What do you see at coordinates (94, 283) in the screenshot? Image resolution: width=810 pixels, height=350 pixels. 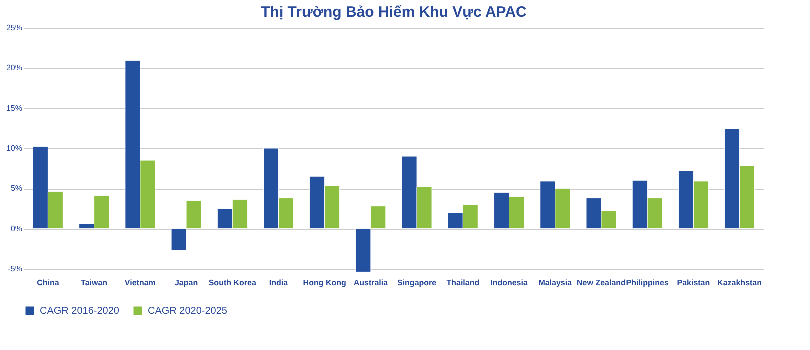 I see `x-tick-label: Taiwan` at bounding box center [94, 283].